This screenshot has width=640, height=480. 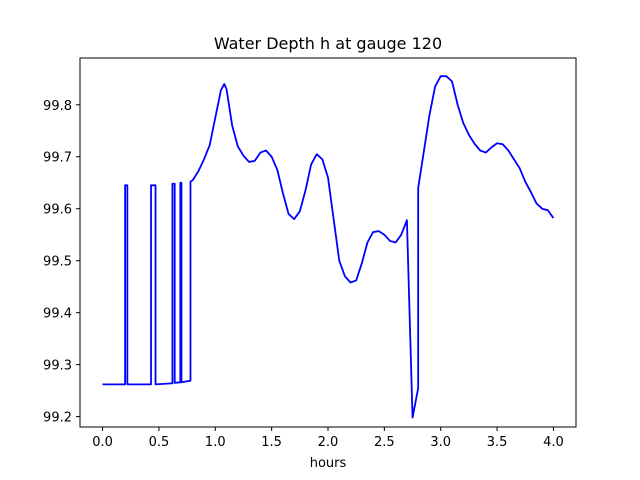 What do you see at coordinates (497, 442) in the screenshot?
I see `x-tick-label: 3.5` at bounding box center [497, 442].